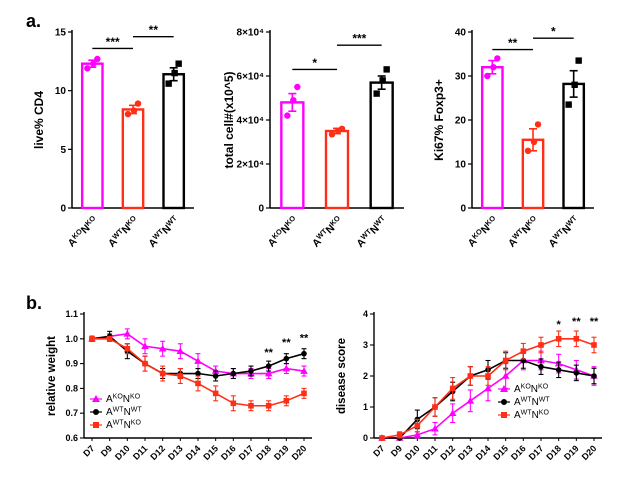 This screenshot has height=482, width=623. What do you see at coordinates (39, 120) in the screenshot?
I see `svg-text: live% CD4` at bounding box center [39, 120].